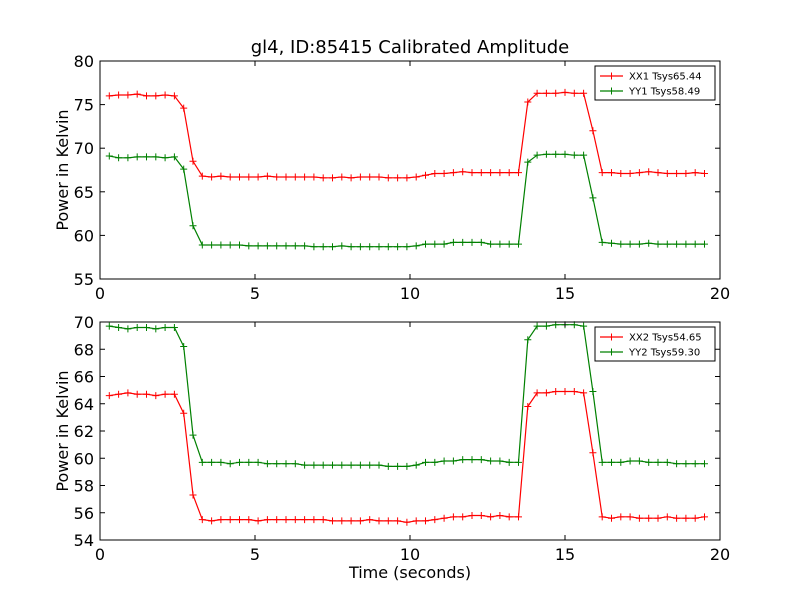 This screenshot has width=800, height=600. What do you see at coordinates (409, 572) in the screenshot?
I see `x-axis-label: Time (seconds)` at bounding box center [409, 572].